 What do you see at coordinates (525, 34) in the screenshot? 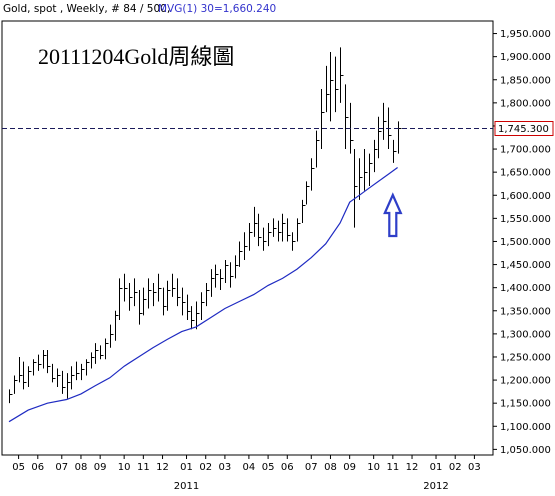
I see `y-tick-label: 1,950.000` at bounding box center [525, 34].